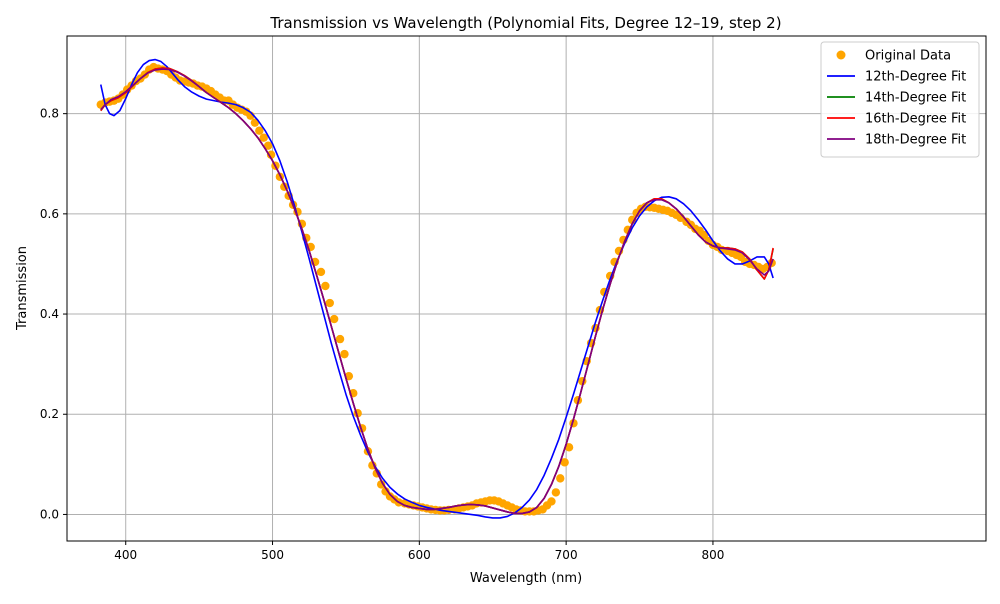 Image resolution: width=1000 pixels, height=604 pixels. What do you see at coordinates (22, 288) in the screenshot?
I see `y-axis-label: Transmission` at bounding box center [22, 288].